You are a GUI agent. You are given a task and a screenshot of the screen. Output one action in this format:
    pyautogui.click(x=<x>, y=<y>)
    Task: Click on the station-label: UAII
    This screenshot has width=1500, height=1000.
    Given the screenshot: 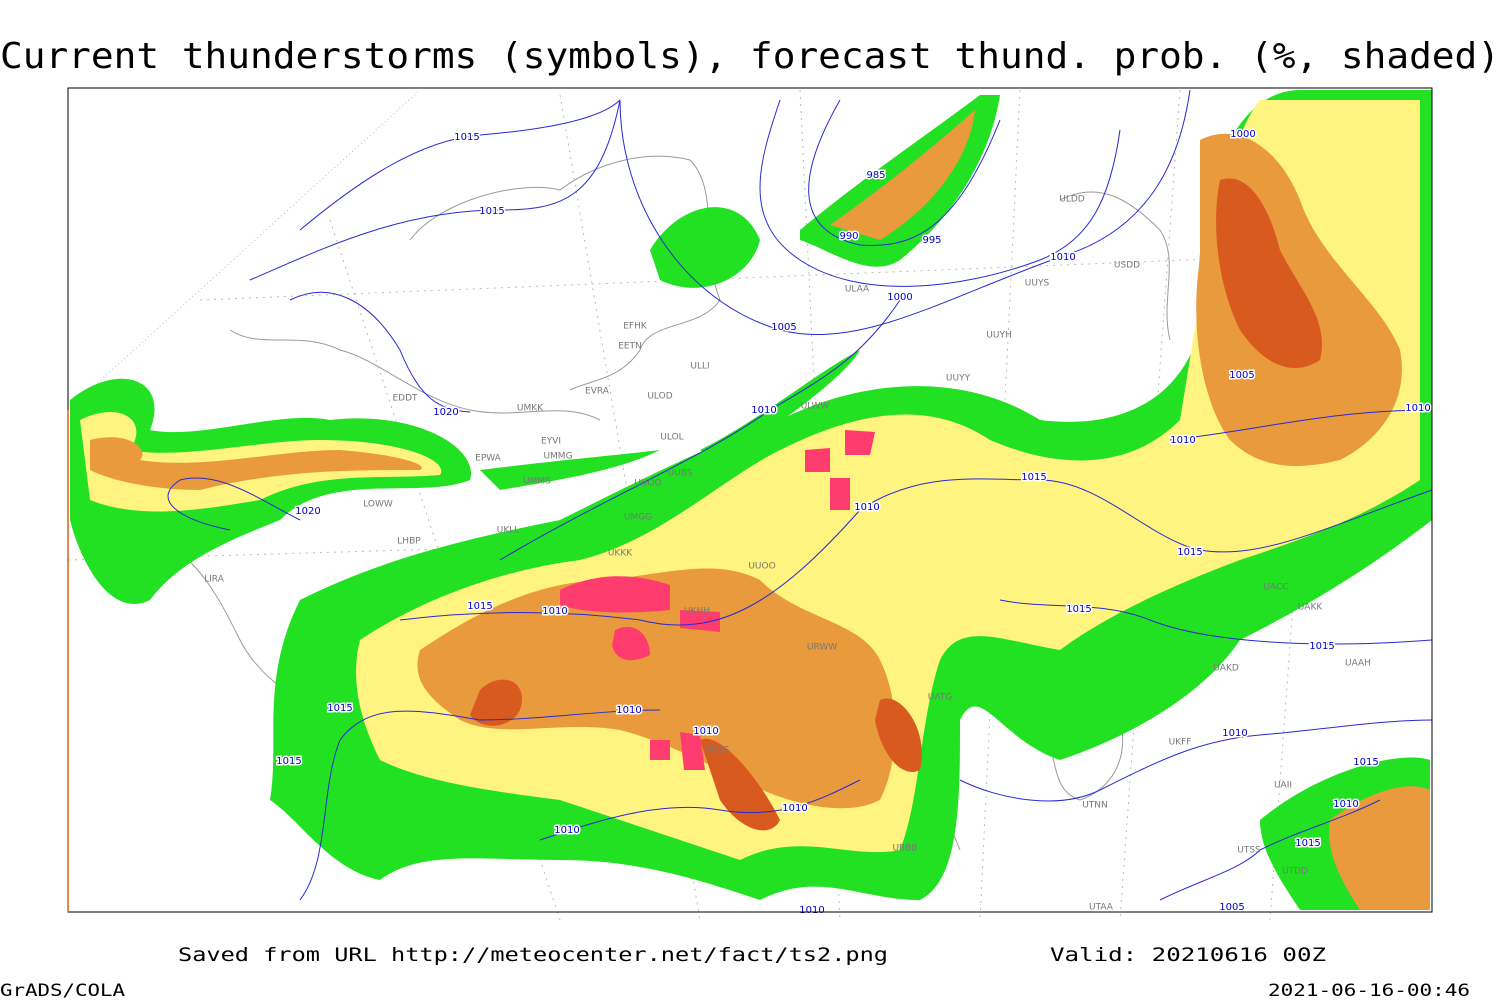 What is the action you would take?
    pyautogui.click(x=1283, y=786)
    